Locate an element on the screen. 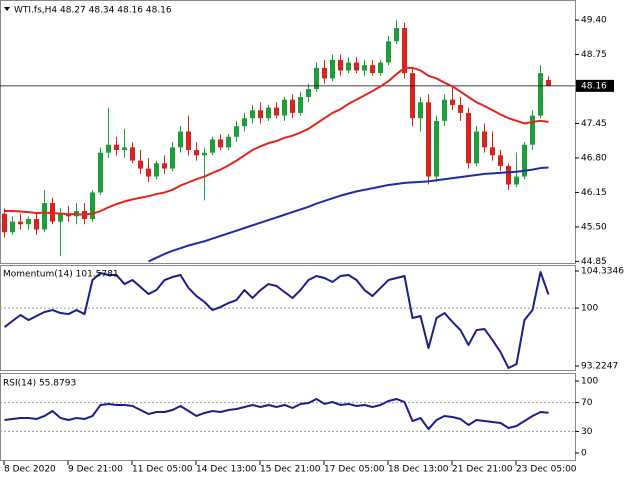 This screenshot has width=640, height=480. panel-title: RSI(14) 55.8793 is located at coordinates (39, 384).